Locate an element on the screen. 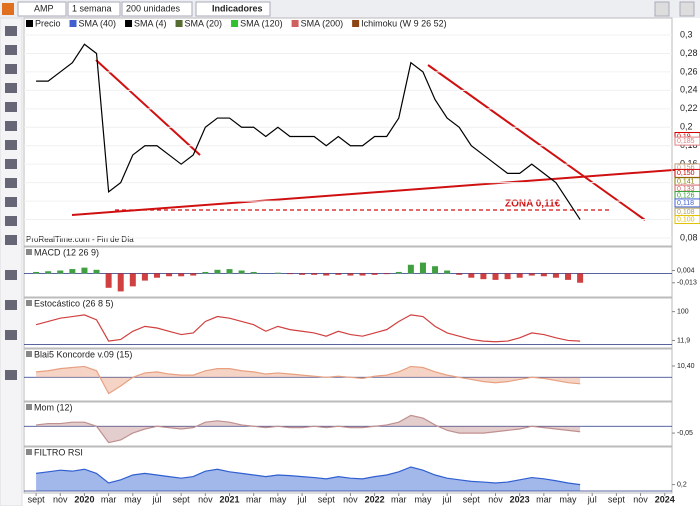 The height and width of the screenshot is (511, 700). price-tag-label: 0,141 is located at coordinates (686, 182).